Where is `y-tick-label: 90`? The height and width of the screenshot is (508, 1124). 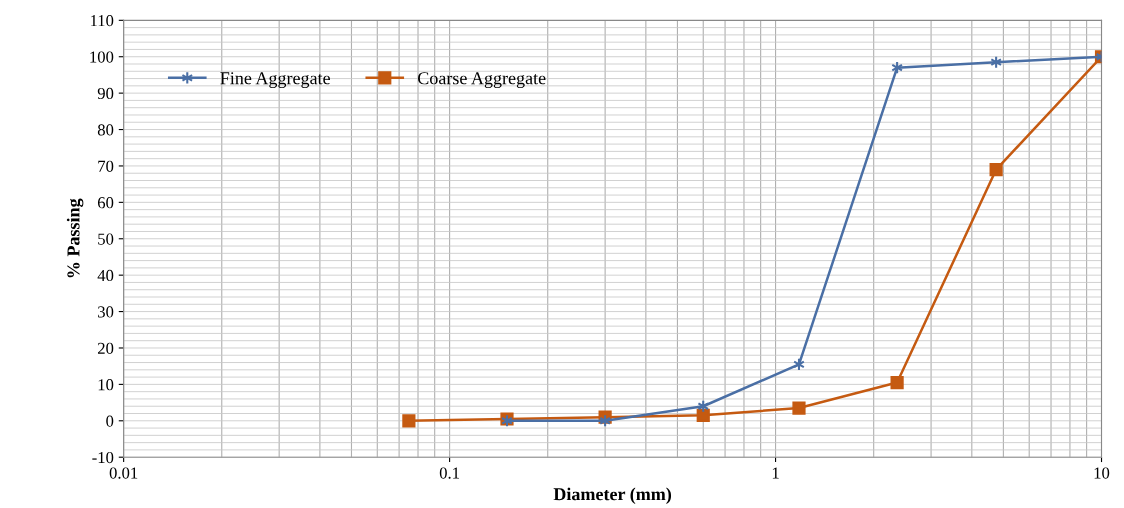 y-tick-label: 90 is located at coordinates (105, 93).